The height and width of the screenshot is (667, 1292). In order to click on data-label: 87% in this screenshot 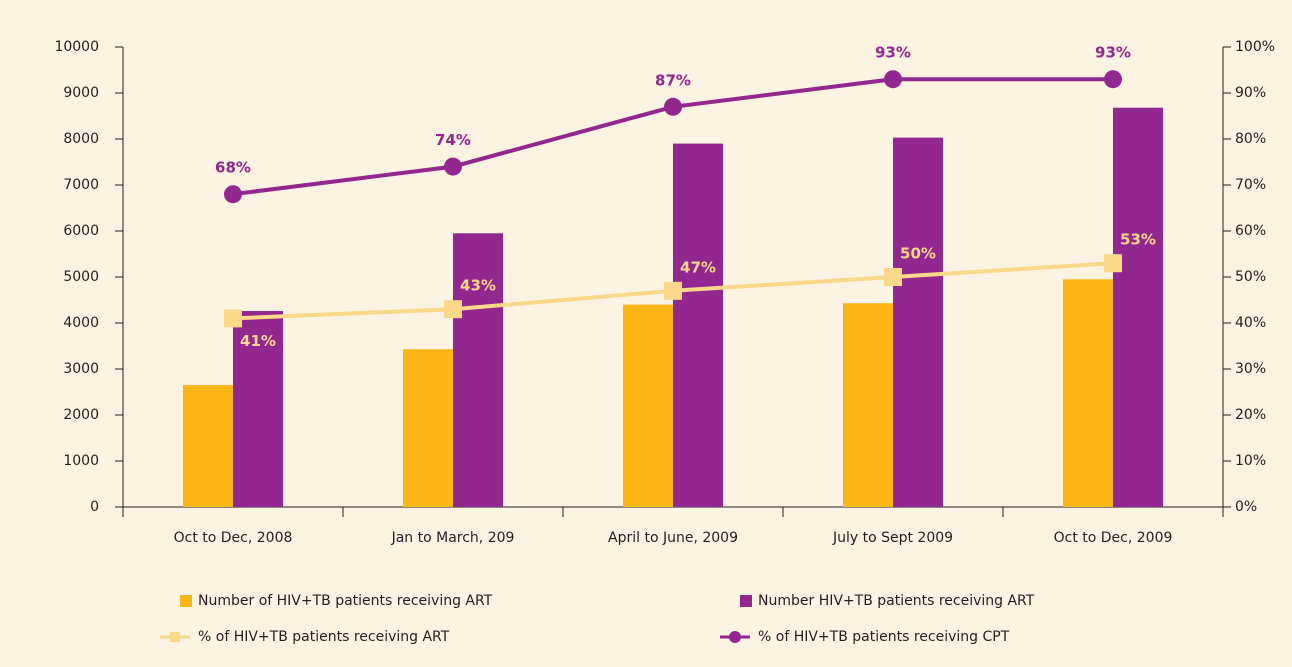, I will do `click(673, 80)`.